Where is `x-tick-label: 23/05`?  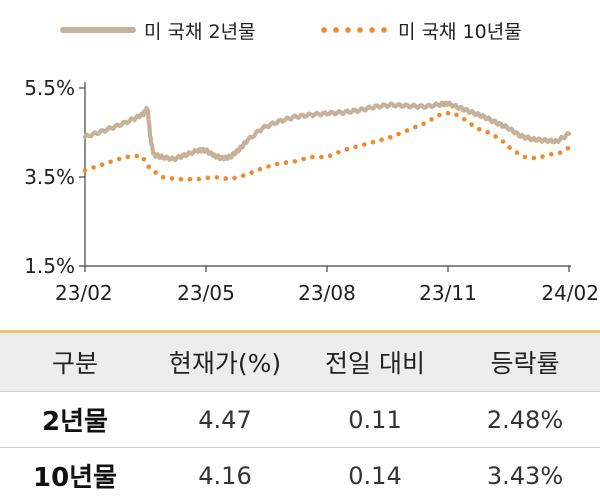
x-tick-label: 23/05 is located at coordinates (206, 293).